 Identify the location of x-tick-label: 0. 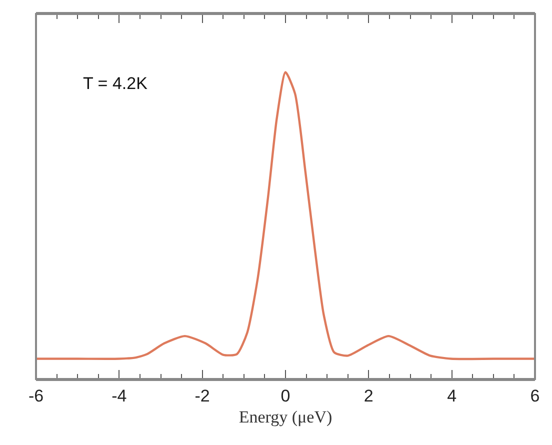
(285, 396).